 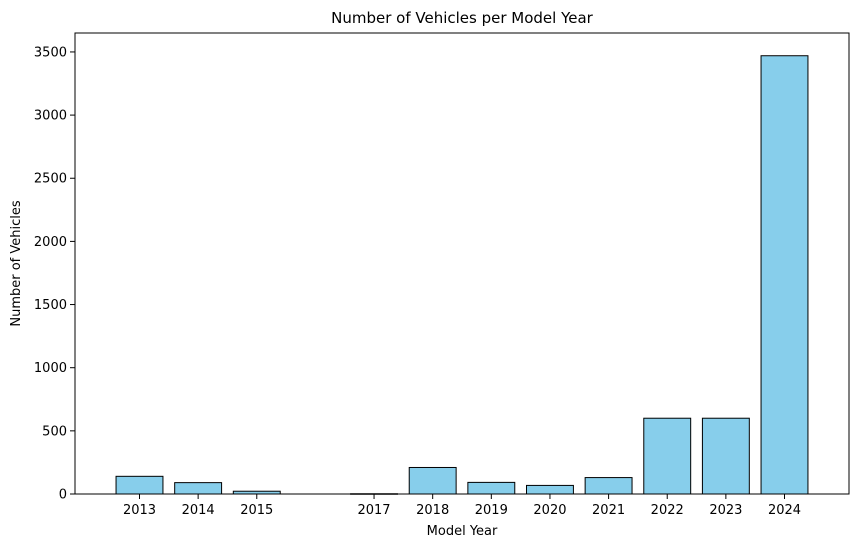 What do you see at coordinates (50, 242) in the screenshot?
I see `y-tick-label-2000: 2000` at bounding box center [50, 242].